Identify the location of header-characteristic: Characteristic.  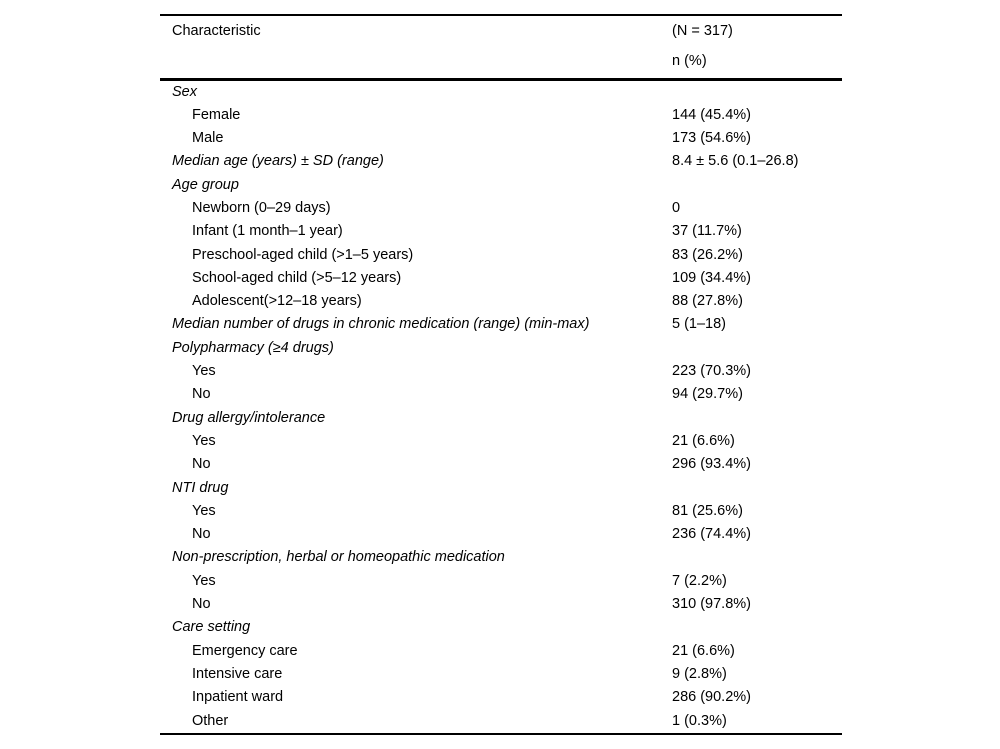
(216, 31).